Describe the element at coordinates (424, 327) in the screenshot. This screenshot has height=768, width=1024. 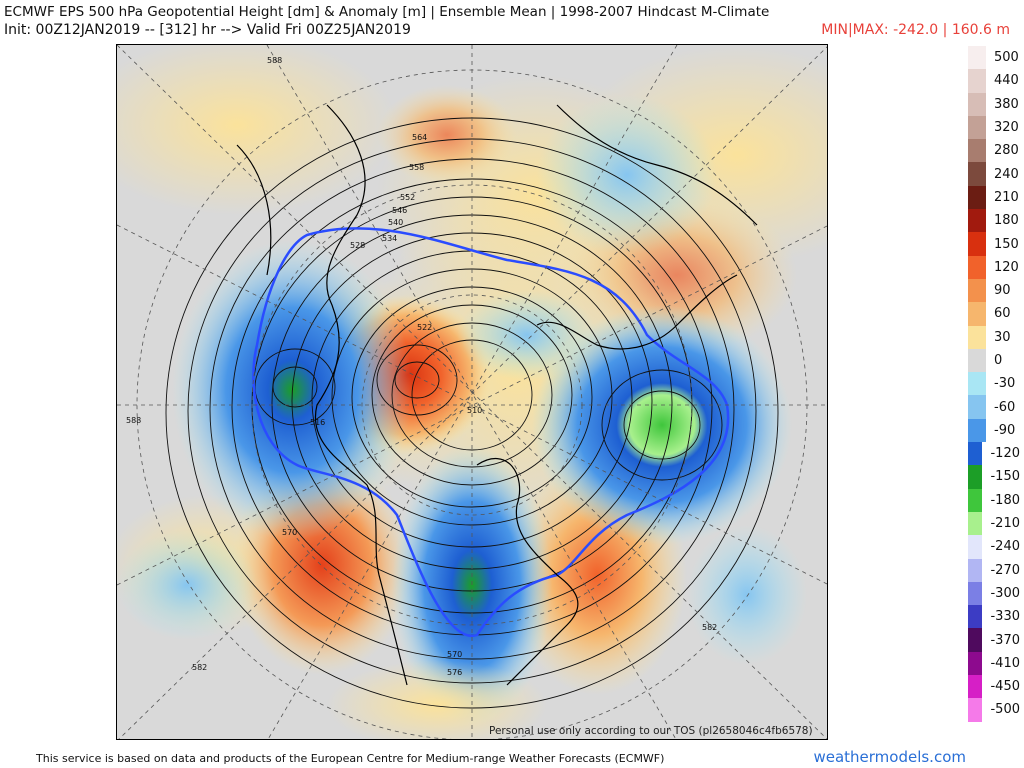
I see `contour-label: 522` at that location.